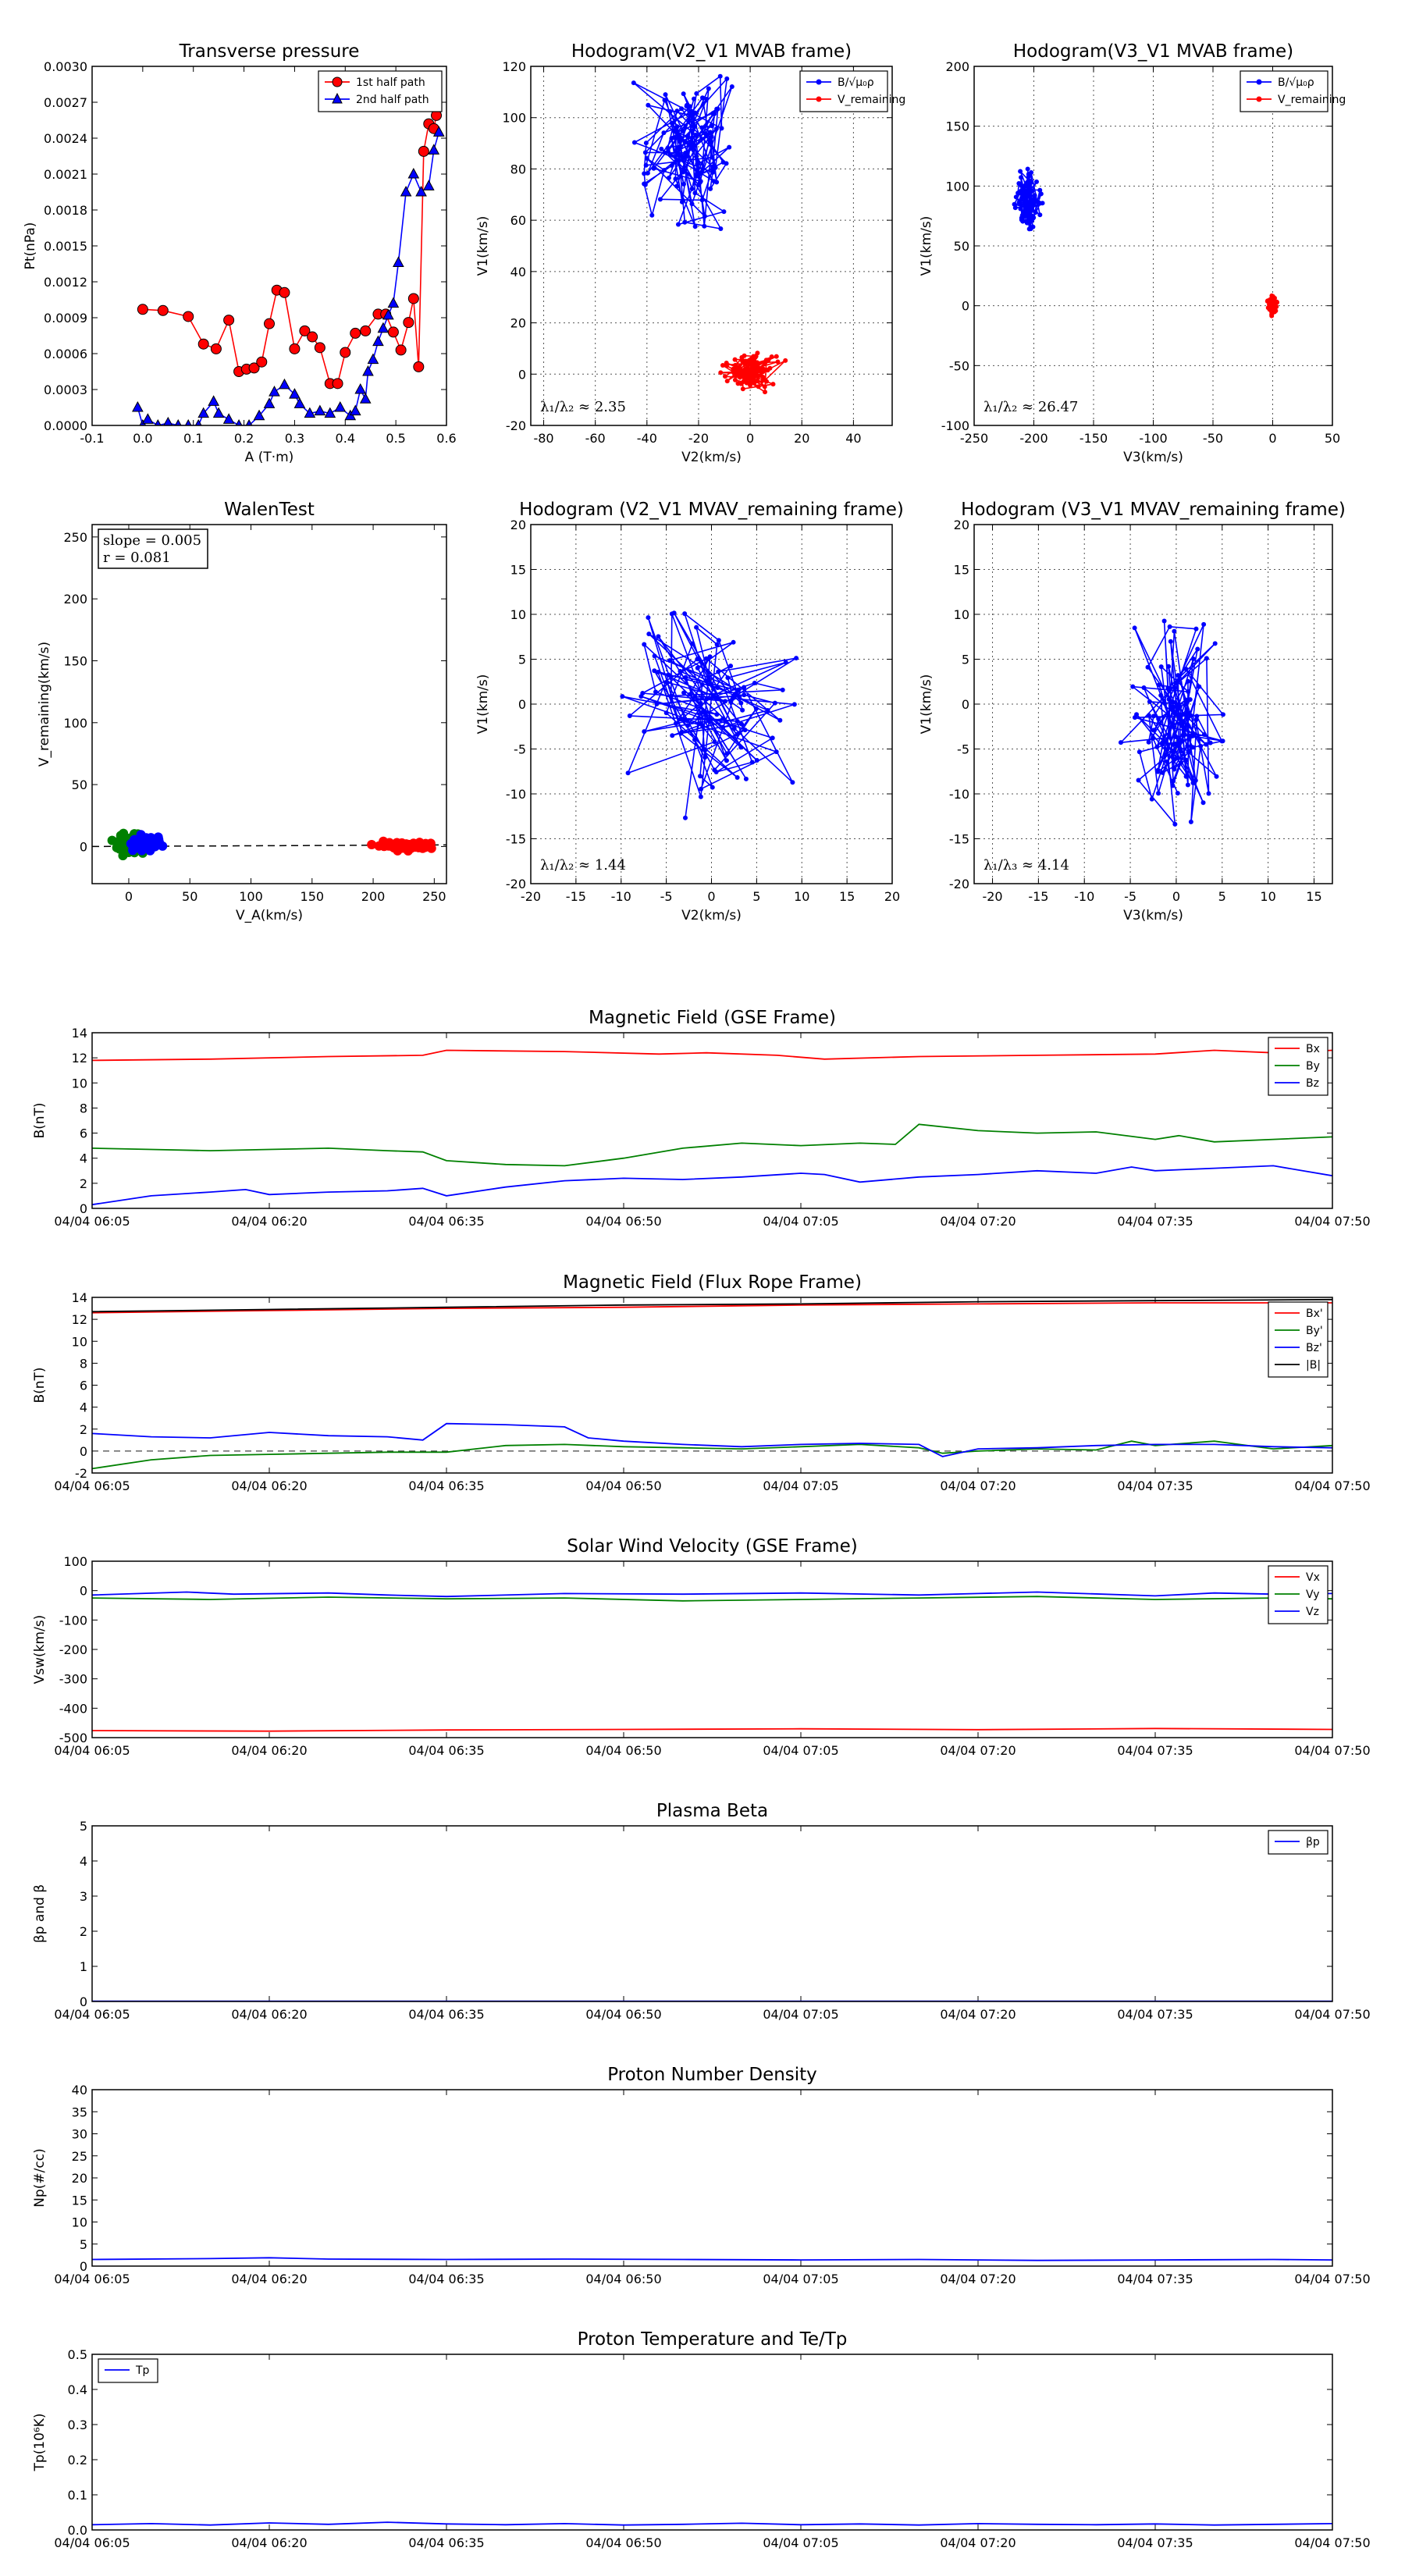 This screenshot has width=1405, height=2576. Describe the element at coordinates (801, 2015) in the screenshot. I see `x-tick-label: 04/04 07:05` at that location.